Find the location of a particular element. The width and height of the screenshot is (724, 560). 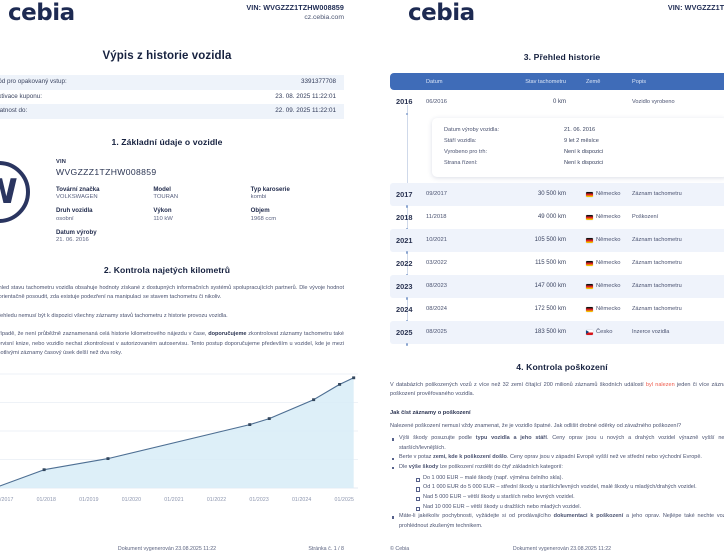

row-odometer: 49 000 km is located at coordinates (551, 217).